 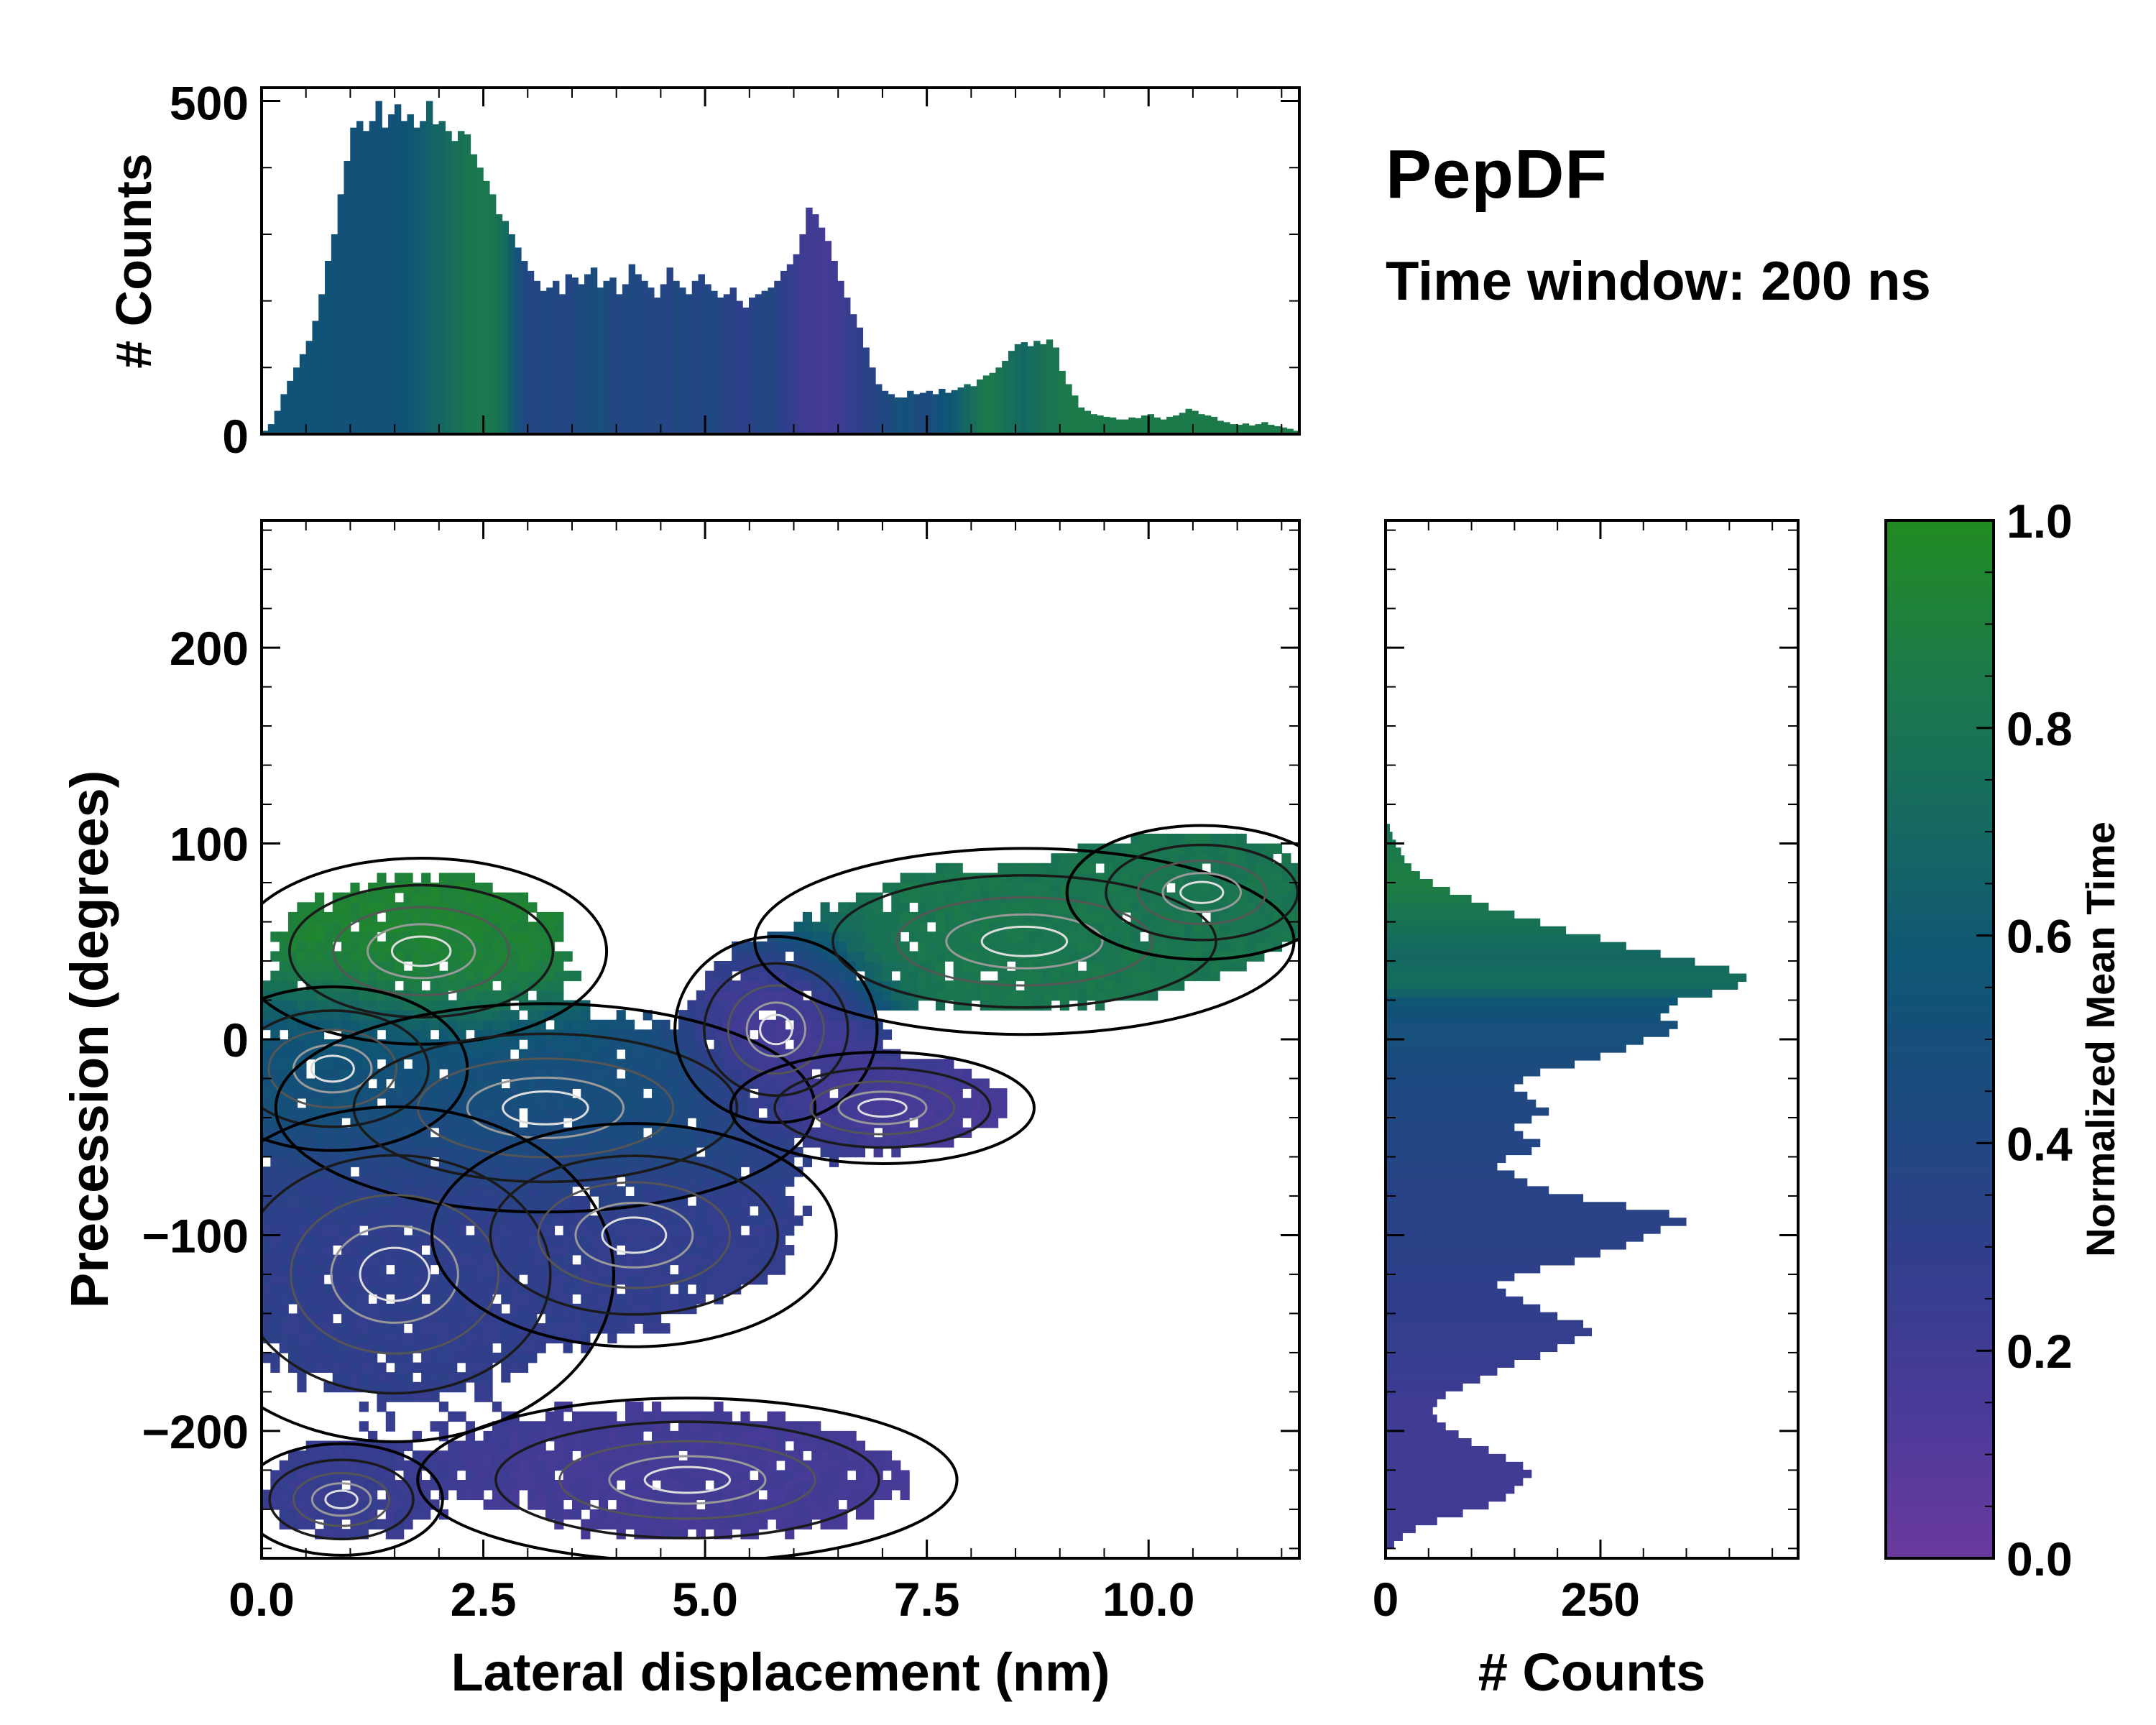 What do you see at coordinates (90, 1039) in the screenshot?
I see `main-ylabel: Precession (degrees)` at bounding box center [90, 1039].